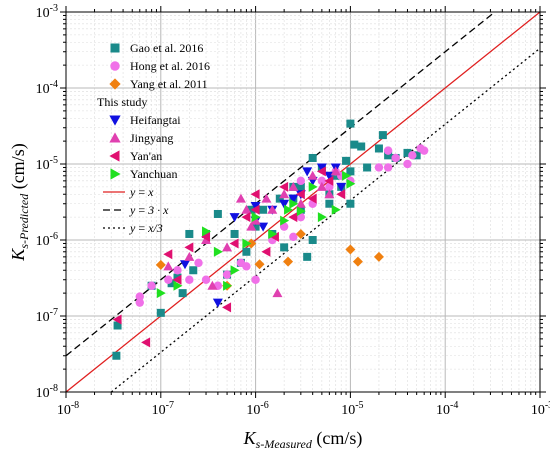  Describe the element at coordinates (146, 156) in the screenshot. I see `legend-label: Yan'an` at that location.